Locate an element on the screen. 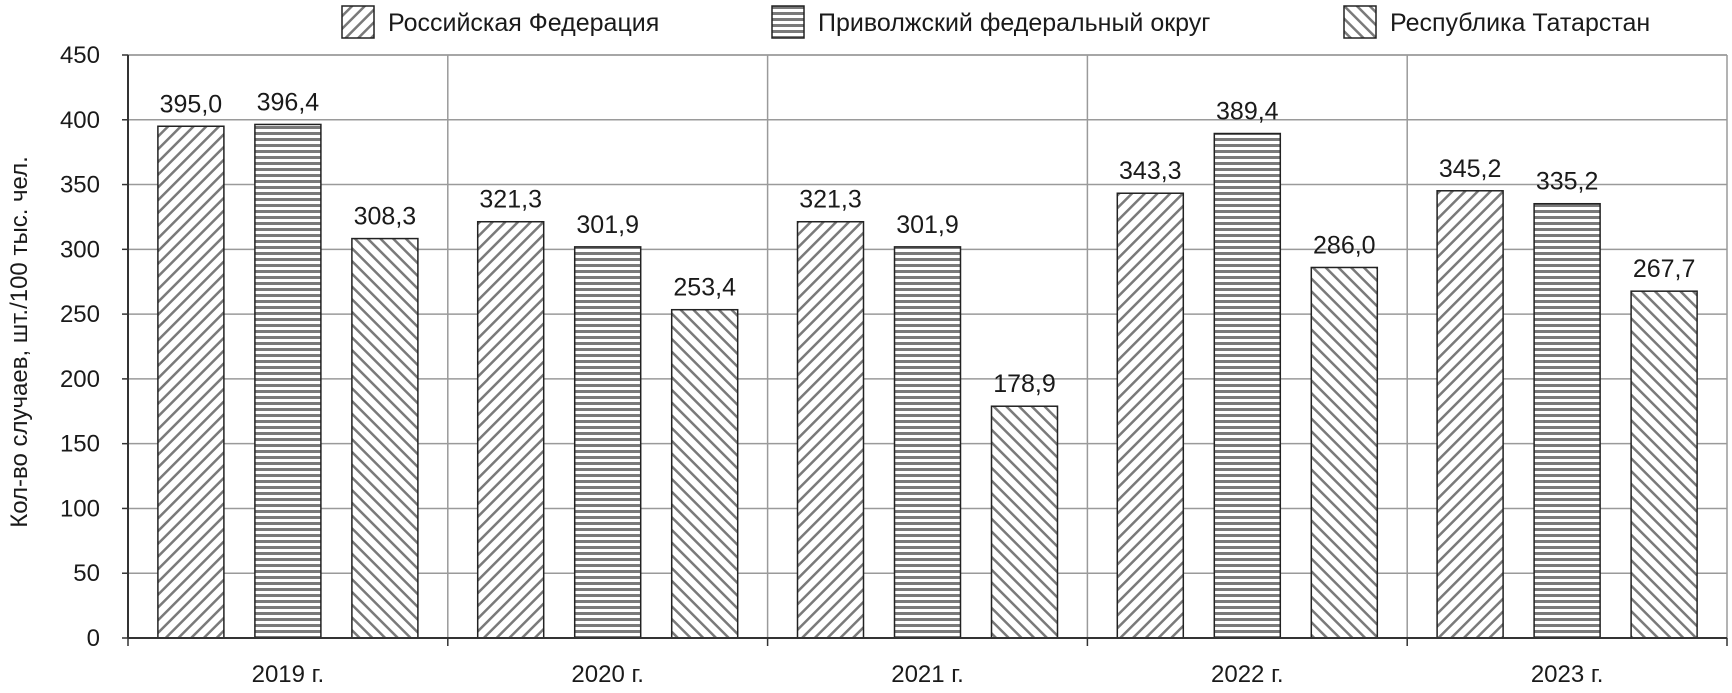  y-axis-title: Кол-во случаев, шт./100 тыс. чел. is located at coordinates (19, 342).